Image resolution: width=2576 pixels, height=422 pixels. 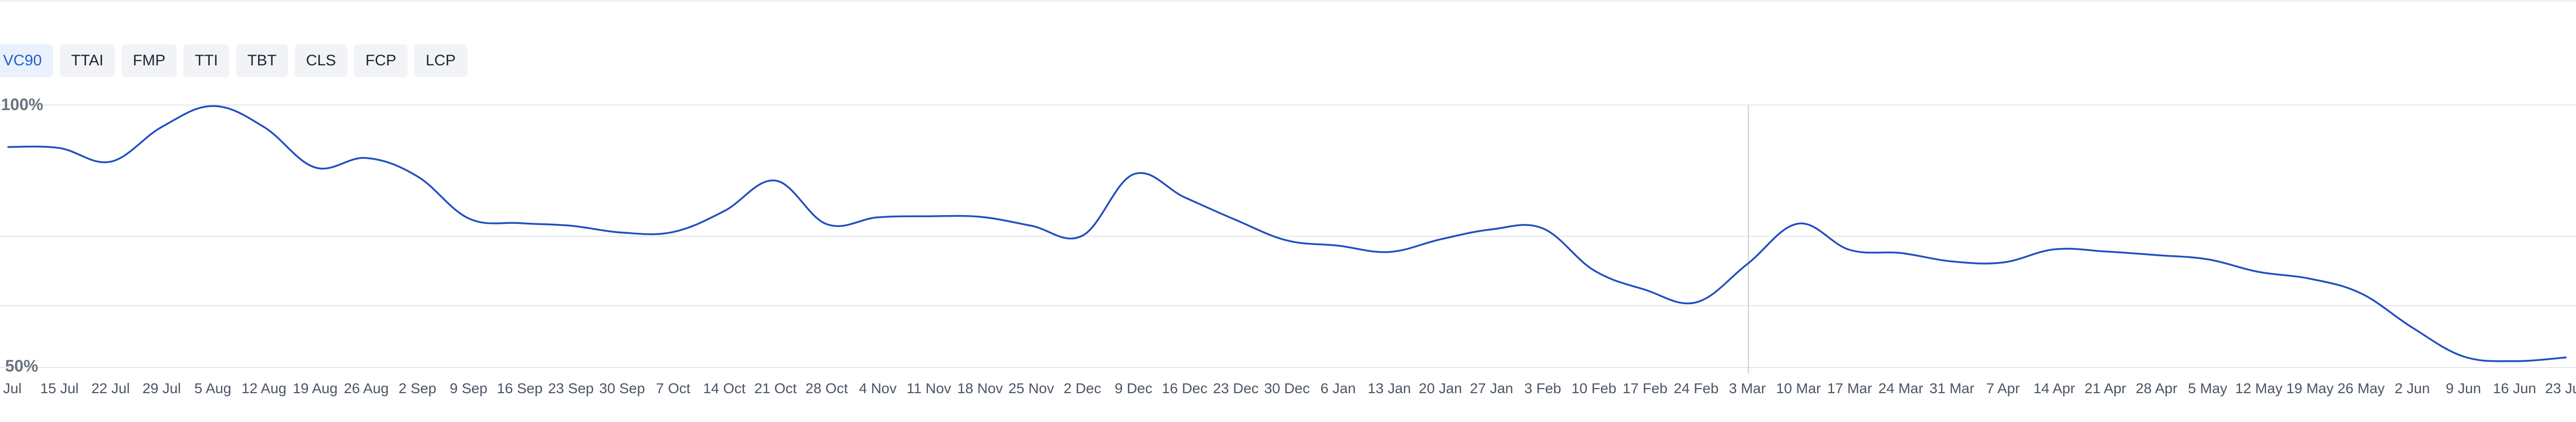 I want to click on x-tick-label: 17 Mar, so click(x=1849, y=388).